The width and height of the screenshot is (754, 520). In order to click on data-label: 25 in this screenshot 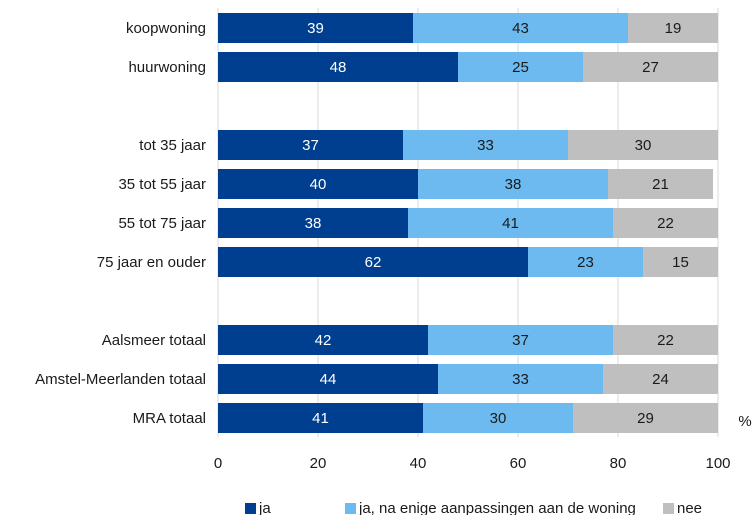, I will do `click(520, 67)`.